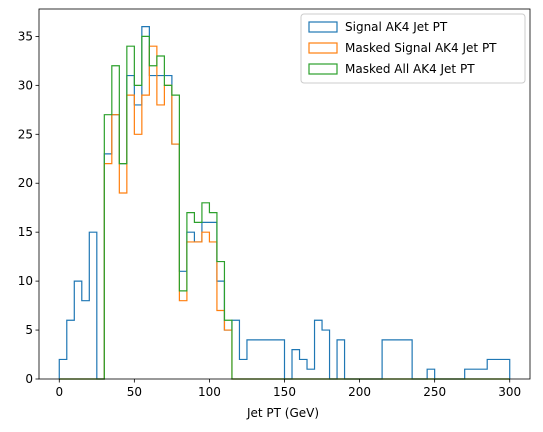 Image resolution: width=543 pixels, height=432 pixels. What do you see at coordinates (359, 392) in the screenshot?
I see `x-tick-label: 200` at bounding box center [359, 392].